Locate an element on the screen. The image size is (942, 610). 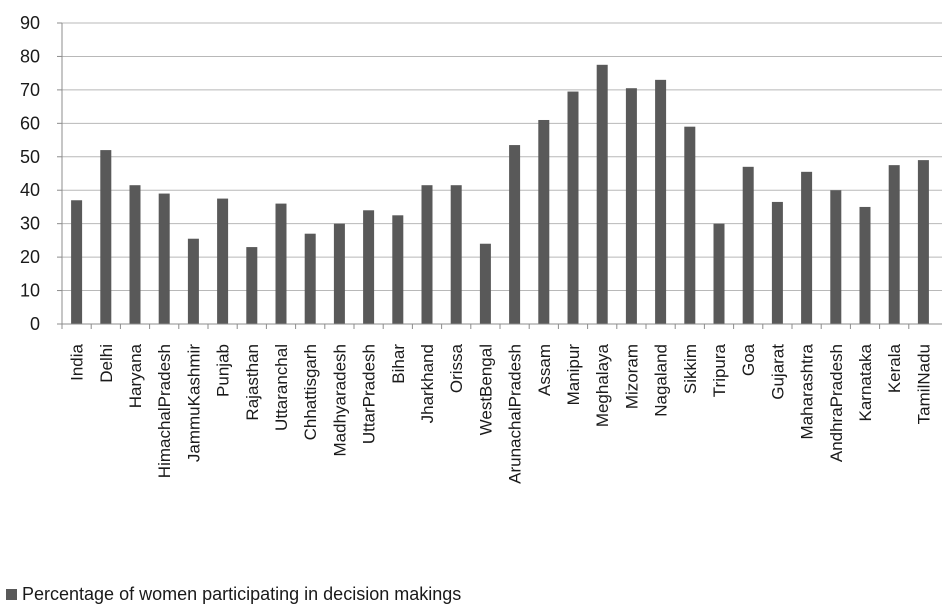
bar-uttarpradesh is located at coordinates (369, 267).